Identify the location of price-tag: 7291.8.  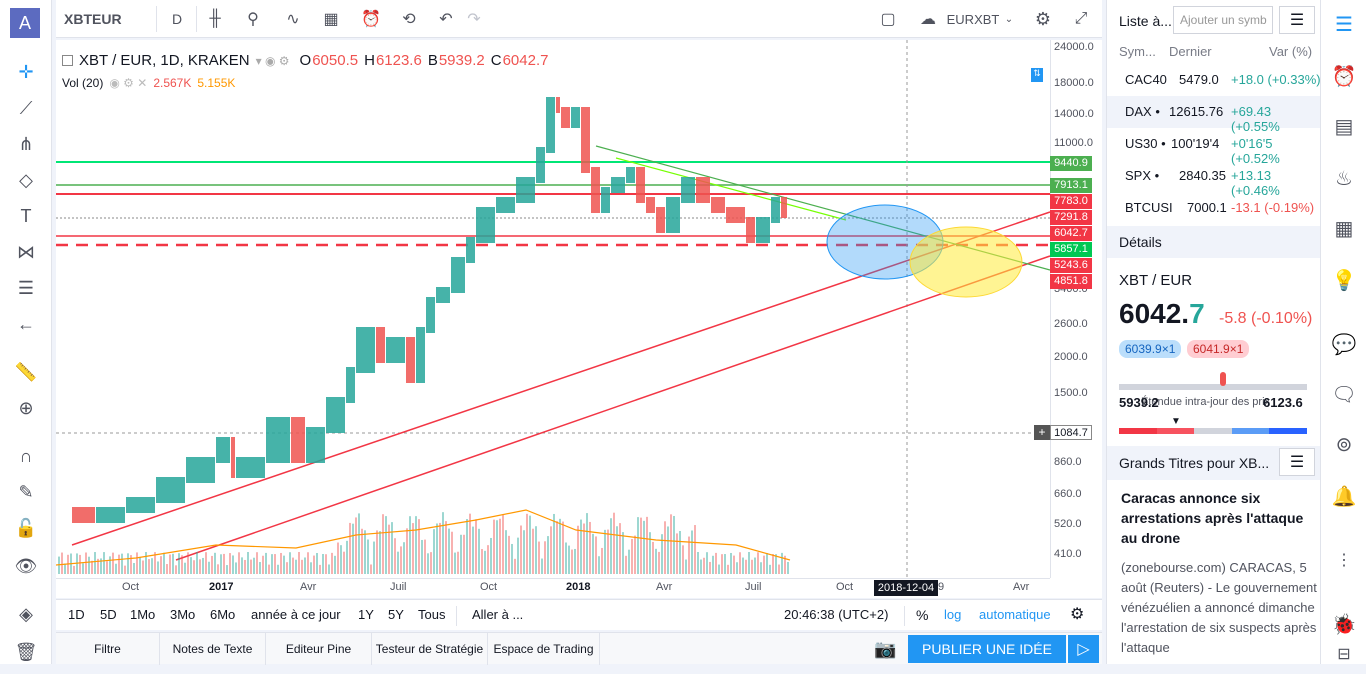
(1071, 217).